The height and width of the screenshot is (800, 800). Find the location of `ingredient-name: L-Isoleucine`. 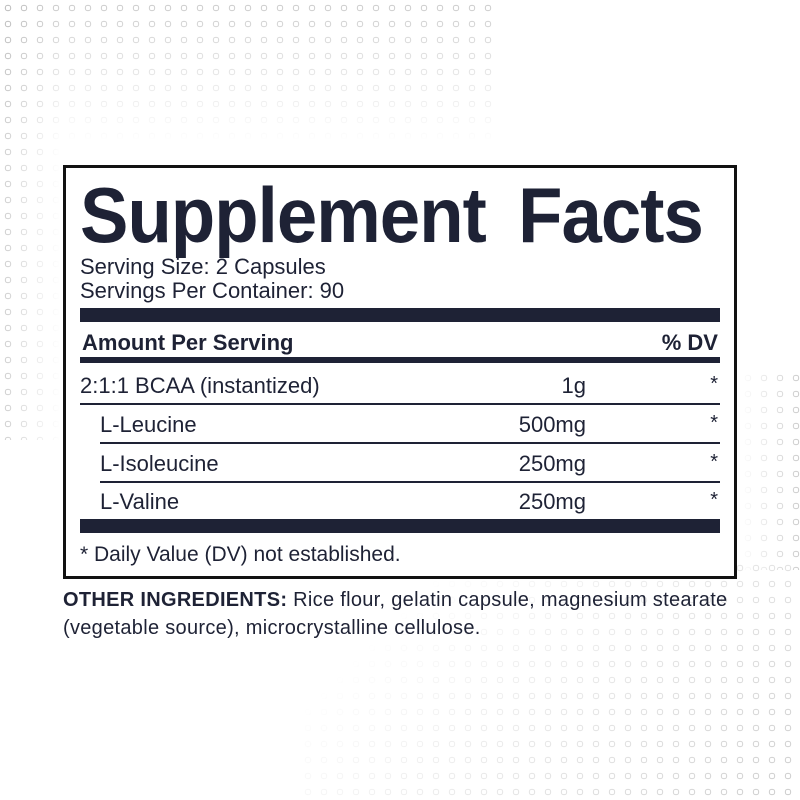

ingredient-name: L-Isoleucine is located at coordinates (159, 463).